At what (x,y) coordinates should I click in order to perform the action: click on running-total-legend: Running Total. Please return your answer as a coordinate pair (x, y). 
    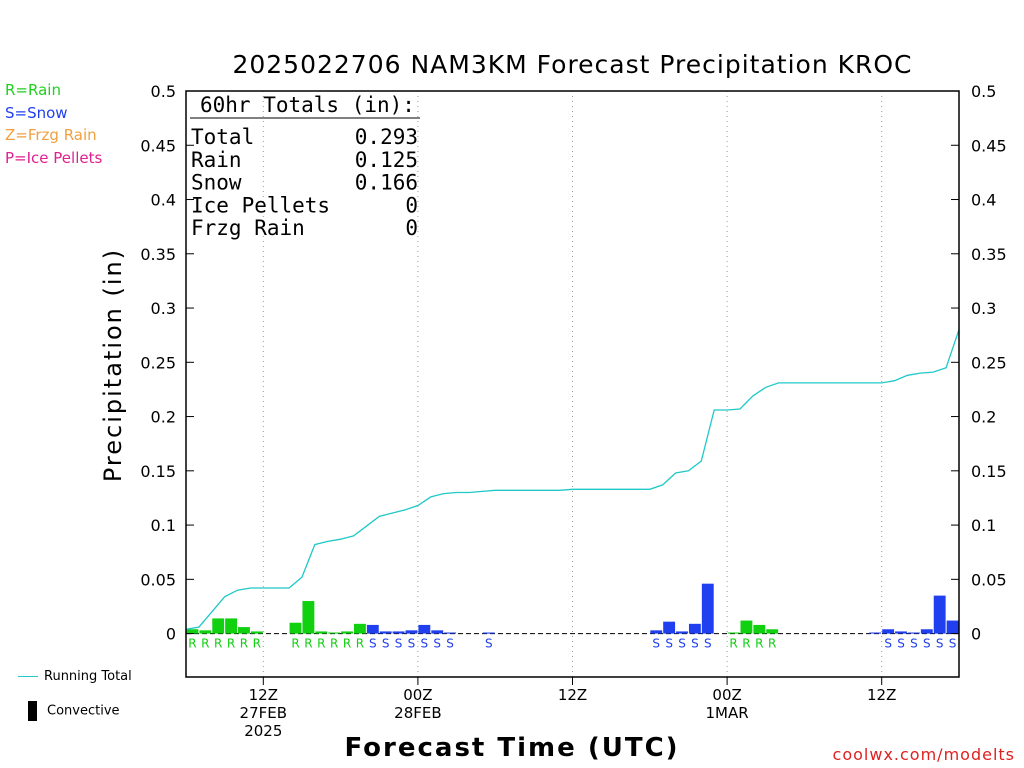
    Looking at the image, I should click on (75, 676).